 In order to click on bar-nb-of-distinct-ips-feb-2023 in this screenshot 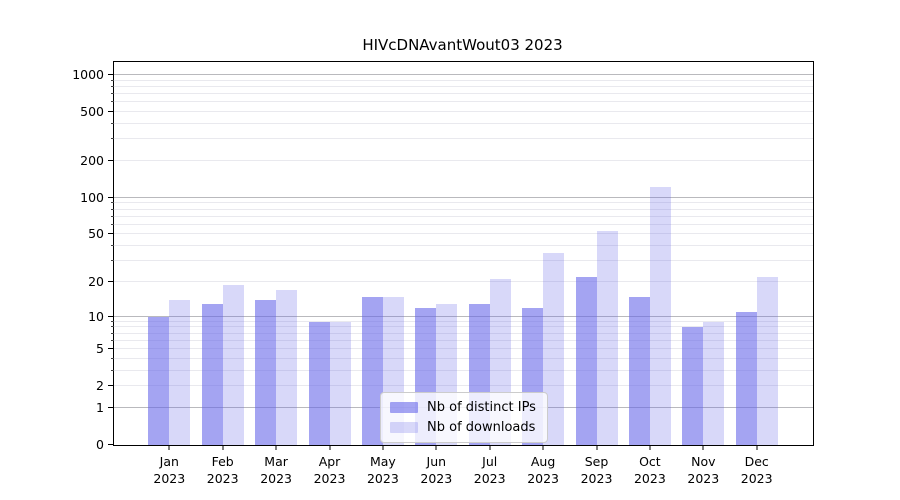, I will do `click(212, 374)`.